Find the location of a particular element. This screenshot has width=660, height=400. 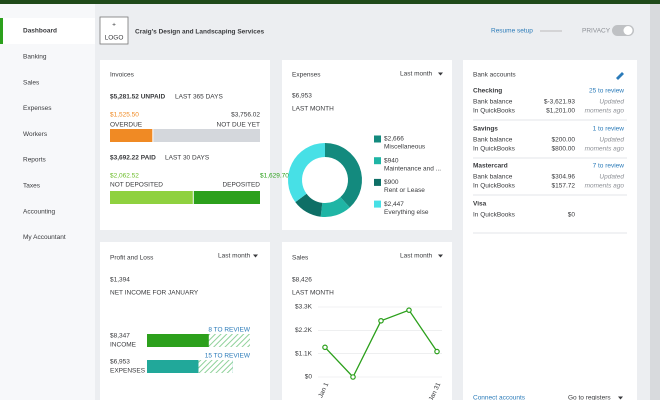

legend-amount: $2,666 is located at coordinates (394, 139).